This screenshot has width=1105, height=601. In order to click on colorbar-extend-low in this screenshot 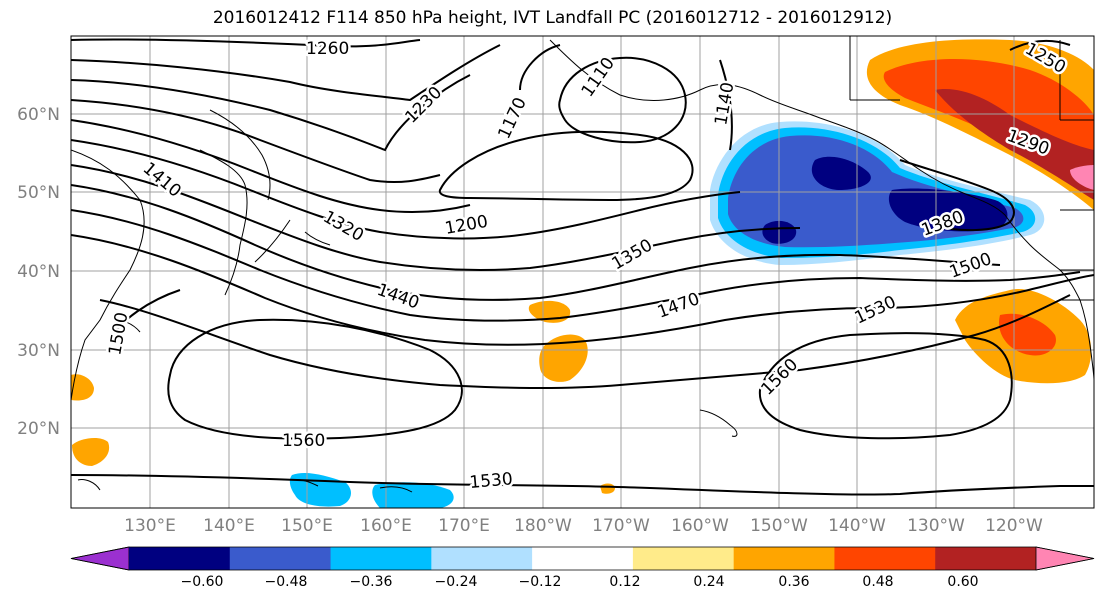, I will do `click(100, 558)`.